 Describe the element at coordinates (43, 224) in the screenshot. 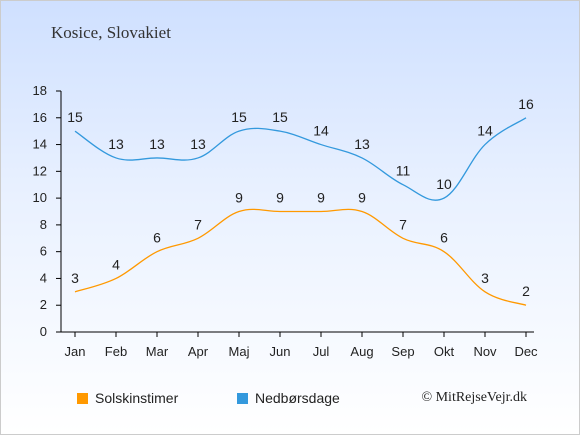

I see `y-tick-label: 8` at that location.